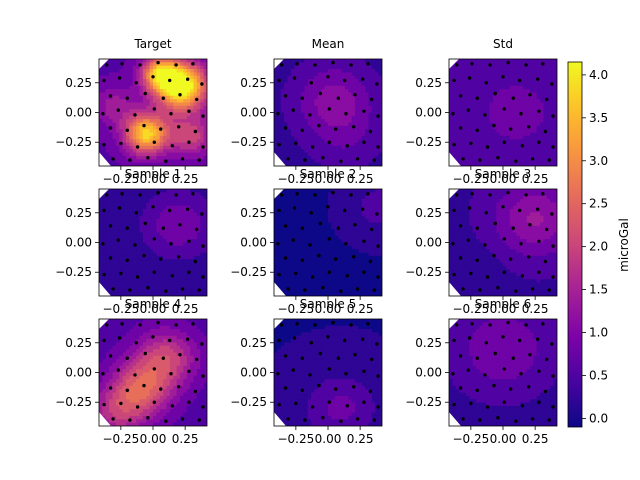 This screenshot has height=480, width=640. What do you see at coordinates (503, 44) in the screenshot?
I see `panel-title: Std` at bounding box center [503, 44].